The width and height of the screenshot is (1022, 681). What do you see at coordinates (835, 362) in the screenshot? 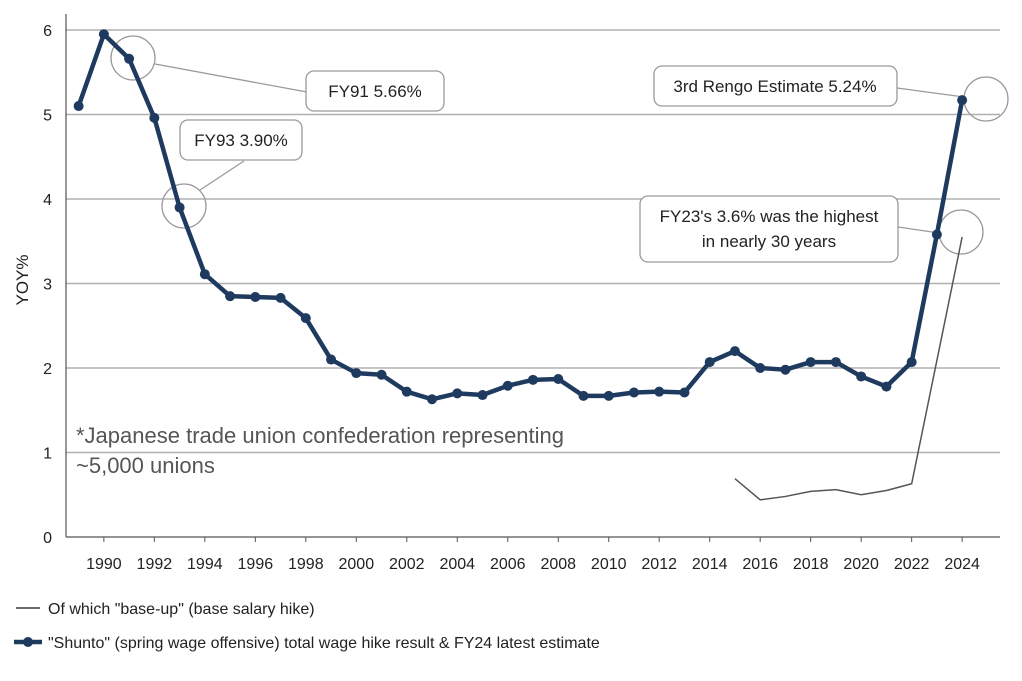
I see `data-point-2019` at bounding box center [835, 362].